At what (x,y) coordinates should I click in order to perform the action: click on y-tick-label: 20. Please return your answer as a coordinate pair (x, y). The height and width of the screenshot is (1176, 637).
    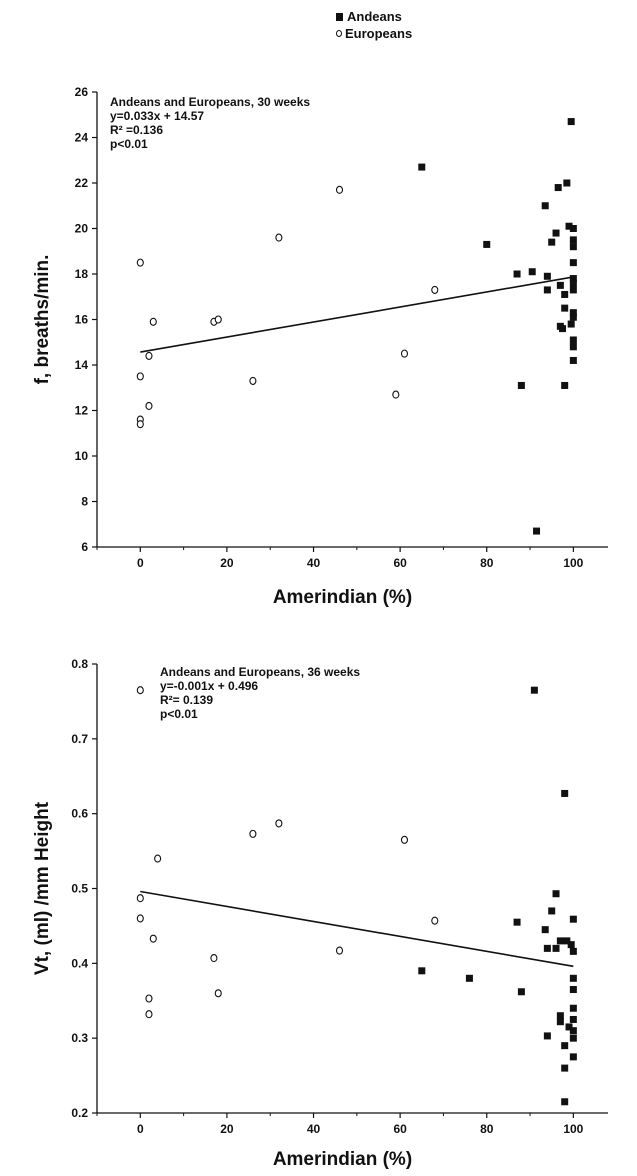
    Looking at the image, I should click on (82, 229).